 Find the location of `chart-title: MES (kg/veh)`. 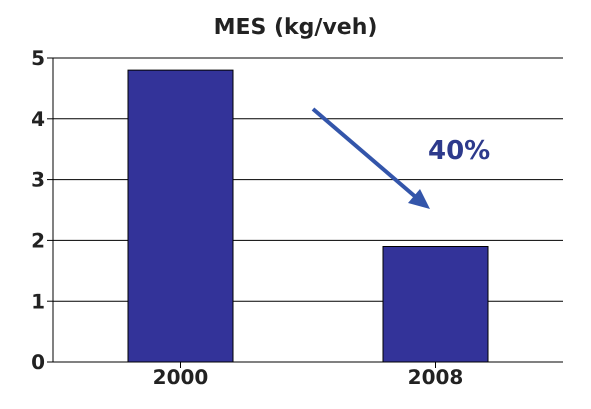

chart-title: MES (kg/veh) is located at coordinates (295, 28).